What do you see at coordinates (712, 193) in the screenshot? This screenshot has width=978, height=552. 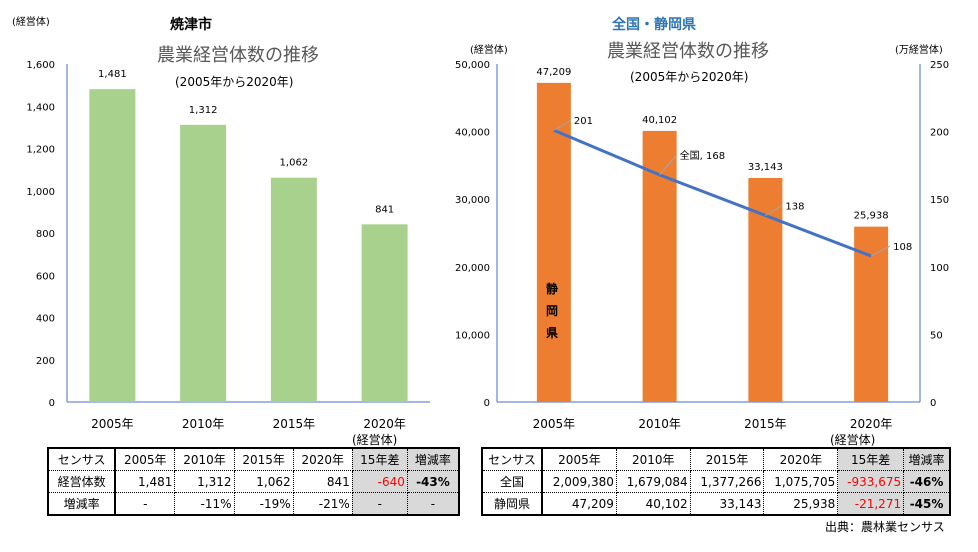 I see `national-line` at bounding box center [712, 193].